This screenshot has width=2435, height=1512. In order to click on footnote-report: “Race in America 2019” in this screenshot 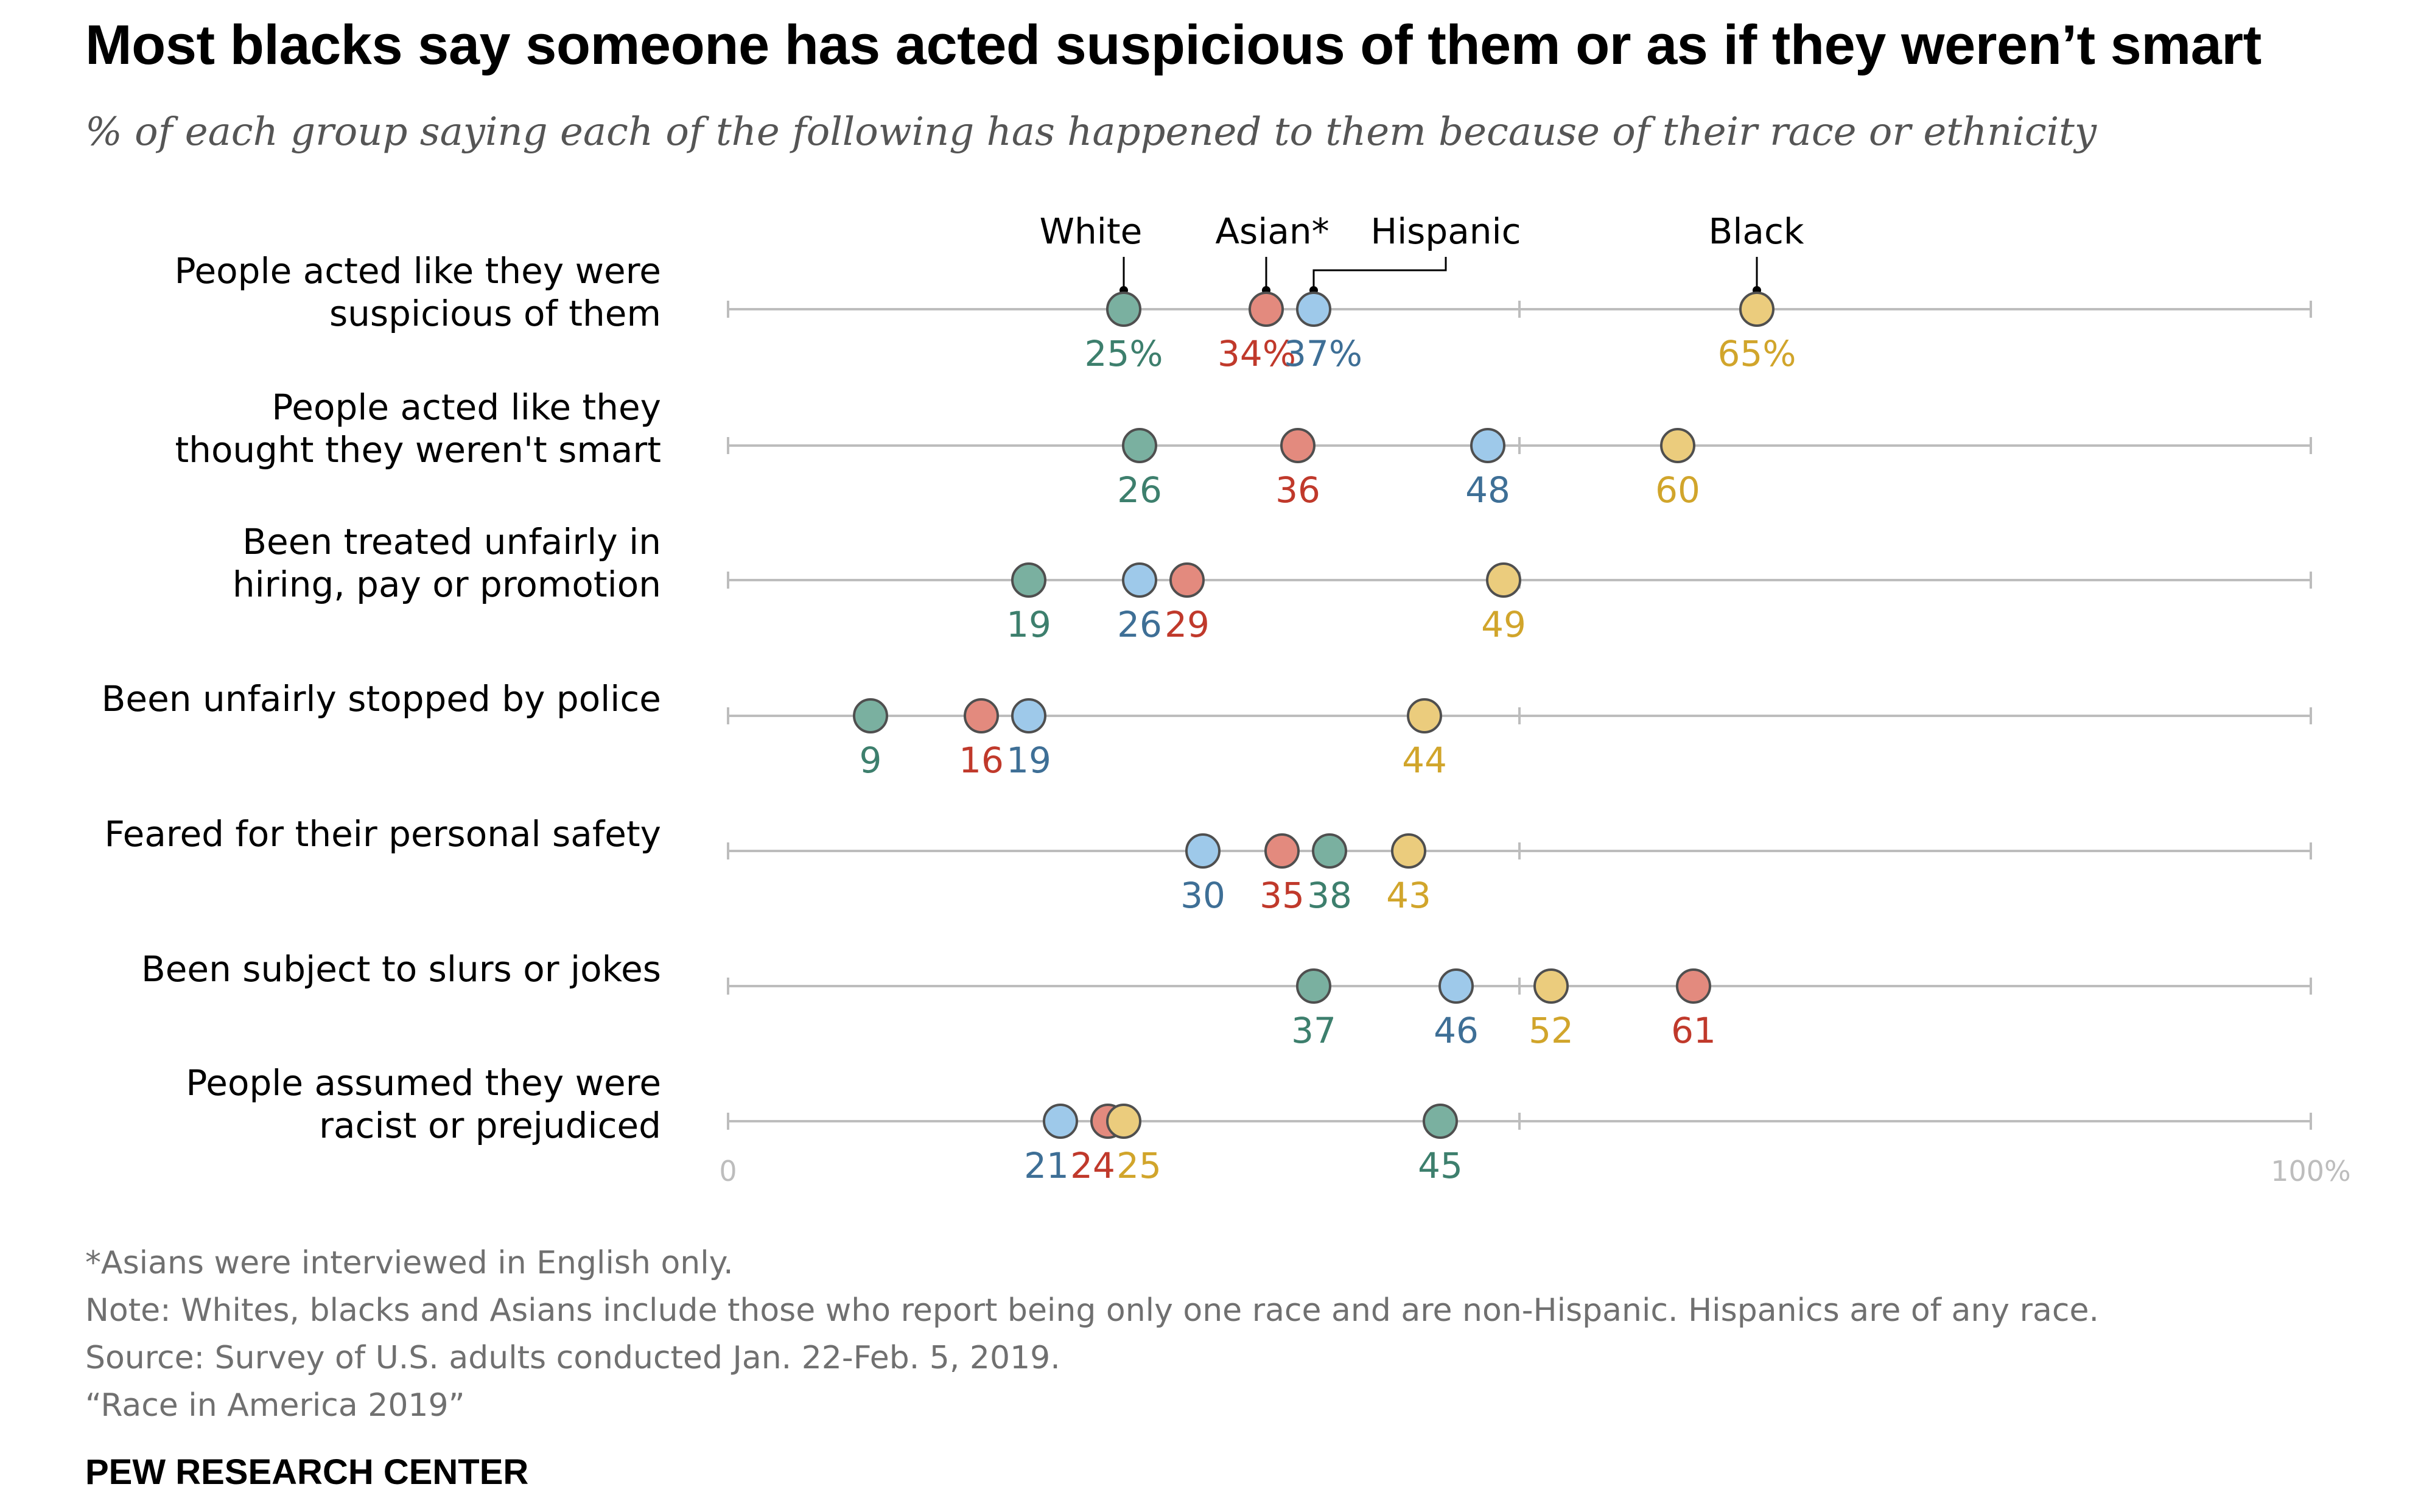, I will do `click(275, 1405)`.